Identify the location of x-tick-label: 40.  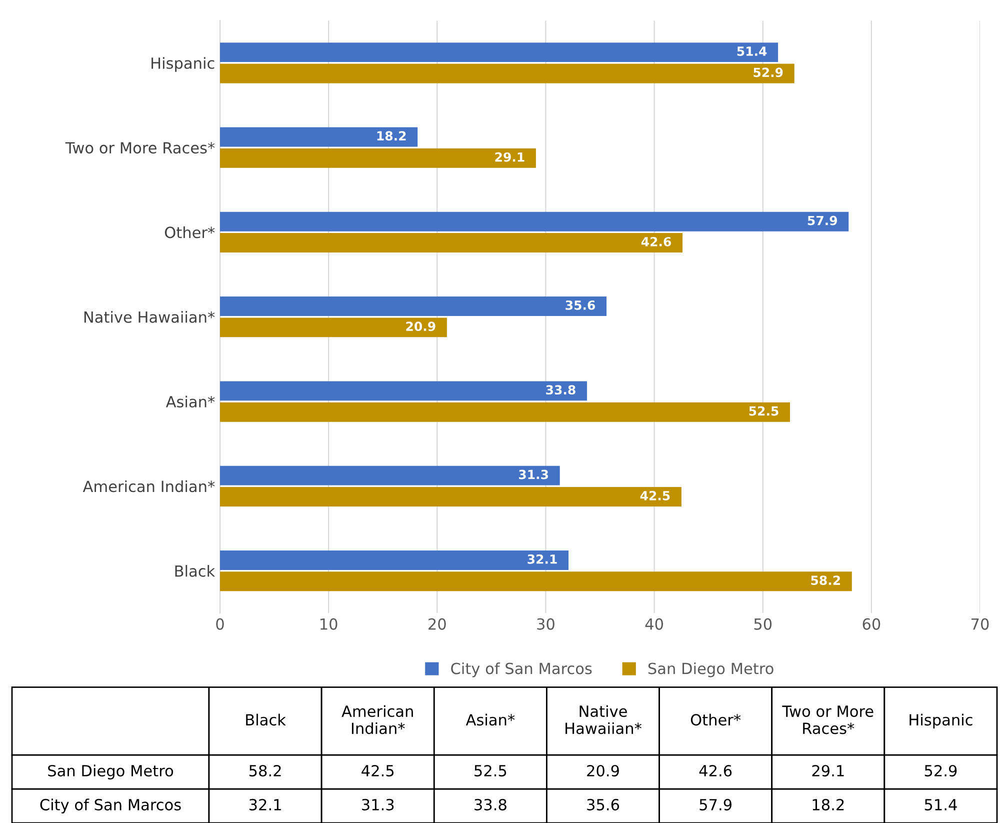
(654, 624).